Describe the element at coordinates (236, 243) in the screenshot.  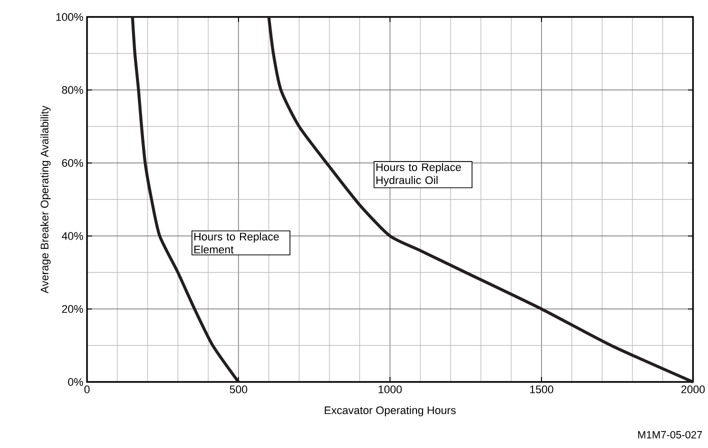
I see `text: Hours to Replace Element` at that location.